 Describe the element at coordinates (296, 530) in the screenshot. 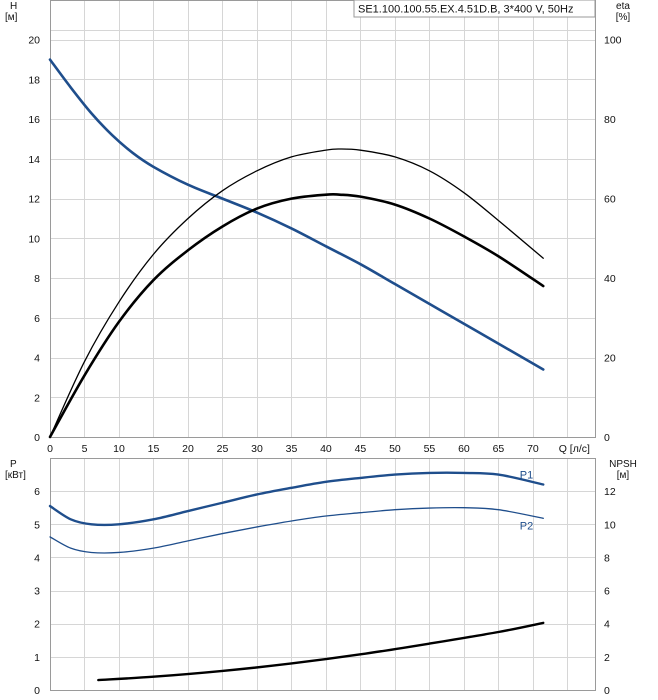

I see `series-line-p2` at that location.